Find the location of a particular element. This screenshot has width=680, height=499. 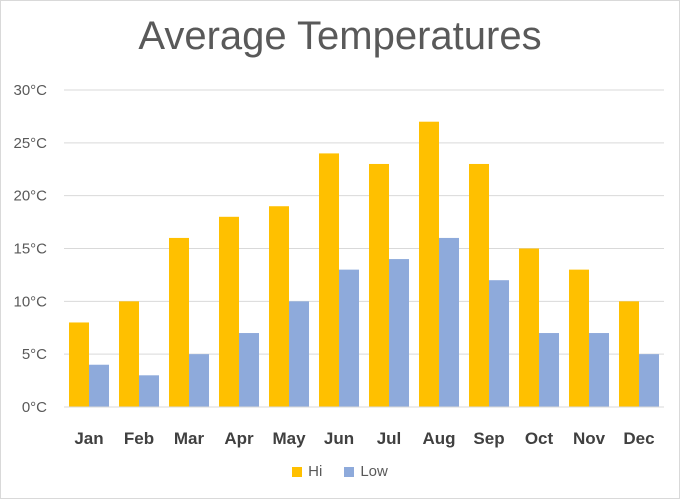

x-category-label: Sep is located at coordinates (488, 438).